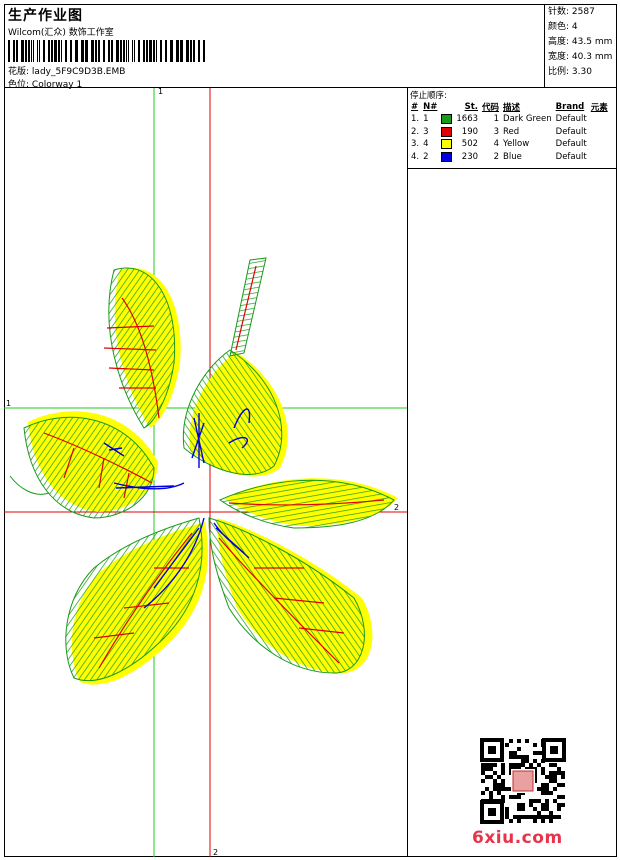  What do you see at coordinates (517, 838) in the screenshot?
I see `watermark-brand: 6xiu.com` at bounding box center [517, 838].